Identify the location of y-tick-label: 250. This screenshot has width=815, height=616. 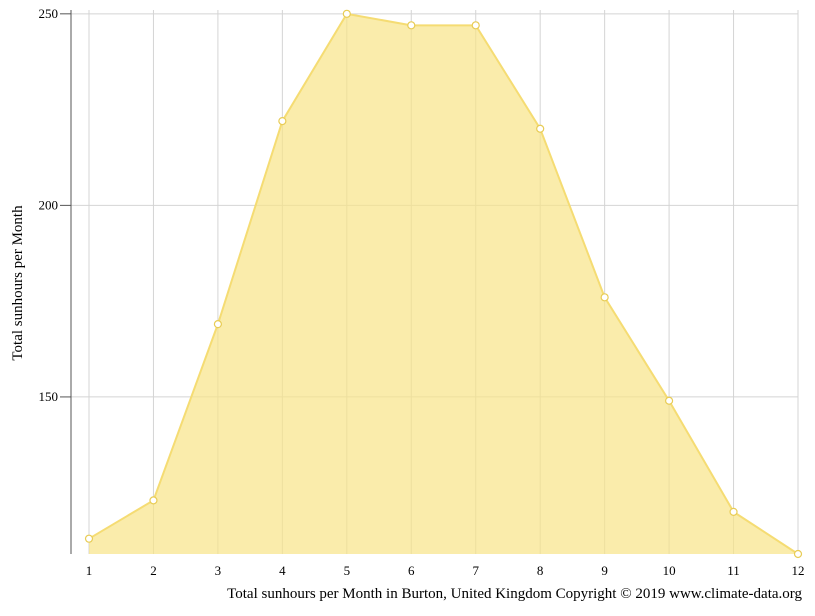
(49, 13).